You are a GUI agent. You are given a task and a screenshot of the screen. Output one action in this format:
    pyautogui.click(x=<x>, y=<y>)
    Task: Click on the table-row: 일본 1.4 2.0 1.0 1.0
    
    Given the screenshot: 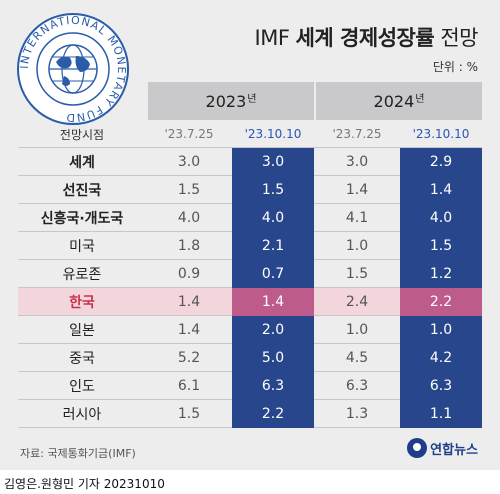 What is the action you would take?
    pyautogui.click(x=250, y=330)
    